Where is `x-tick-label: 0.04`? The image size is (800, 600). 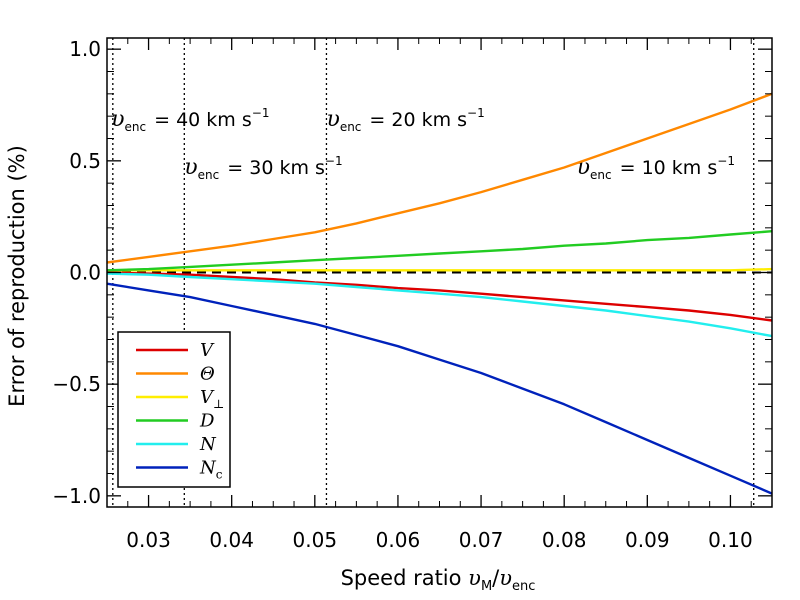 x-tick-label: 0.04 is located at coordinates (231, 540).